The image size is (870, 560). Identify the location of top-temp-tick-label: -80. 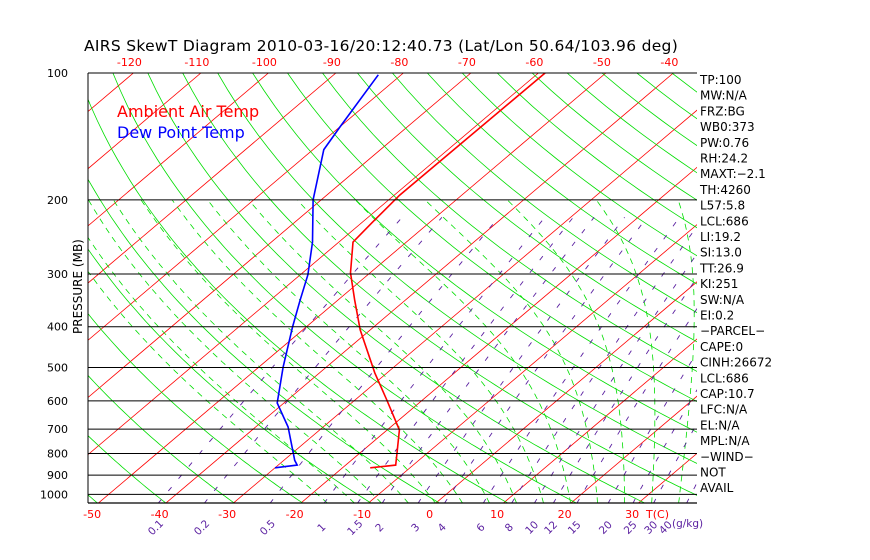
(399, 62).